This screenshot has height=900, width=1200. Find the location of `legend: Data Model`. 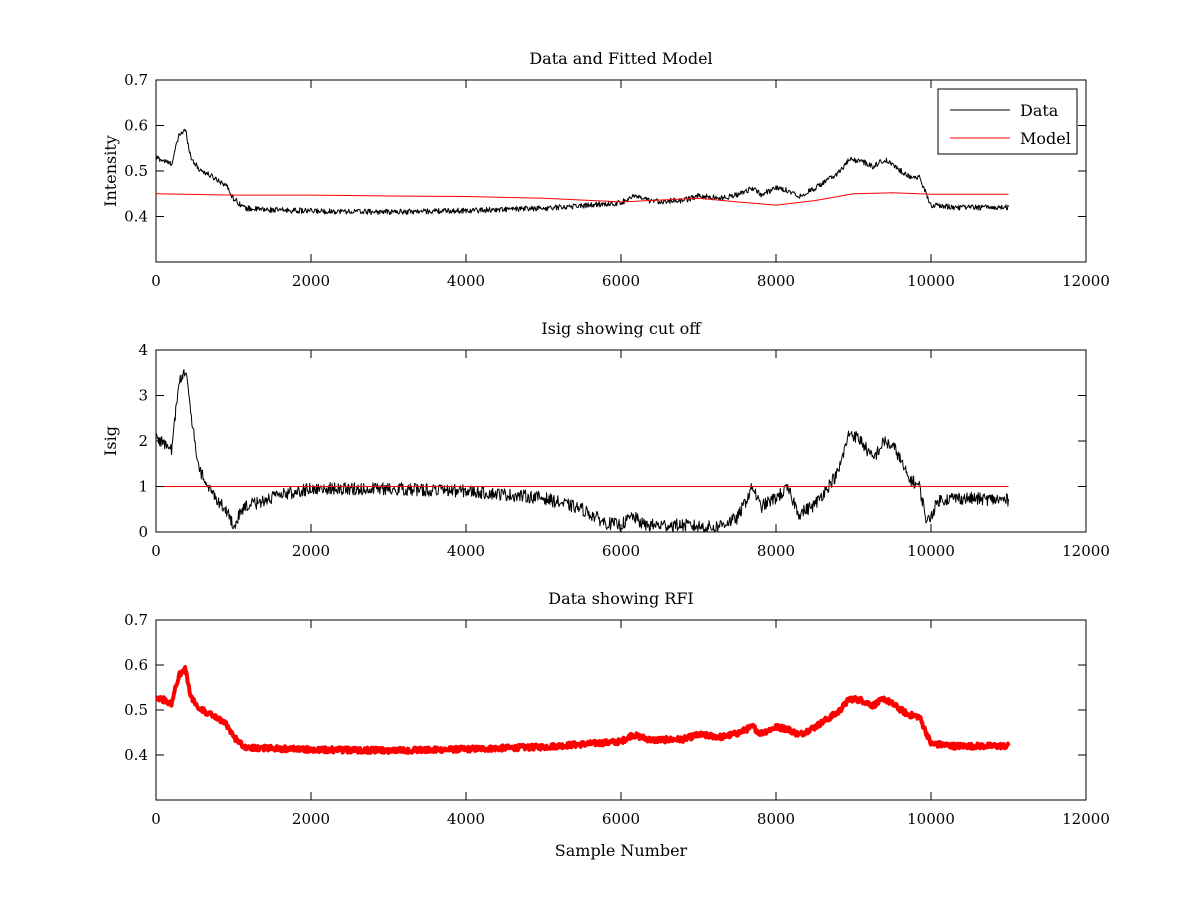

legend: Data Model is located at coordinates (1007, 121).